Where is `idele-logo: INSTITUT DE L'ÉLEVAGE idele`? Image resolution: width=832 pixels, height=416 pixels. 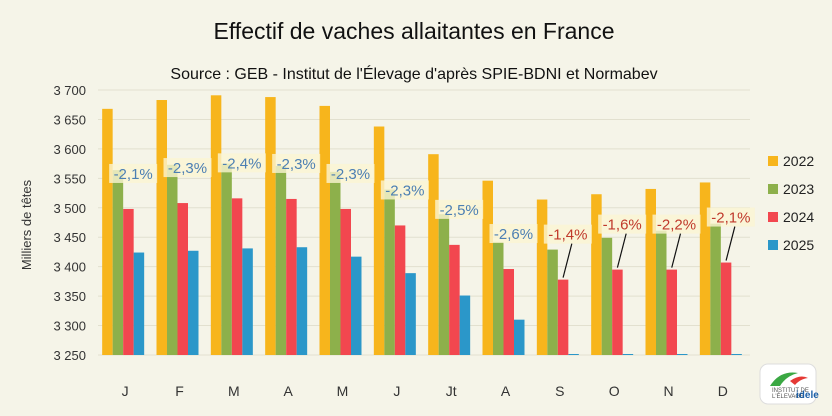 idele-logo: INSTITUT DE L'ÉLEVAGE idele is located at coordinates (789, 384).